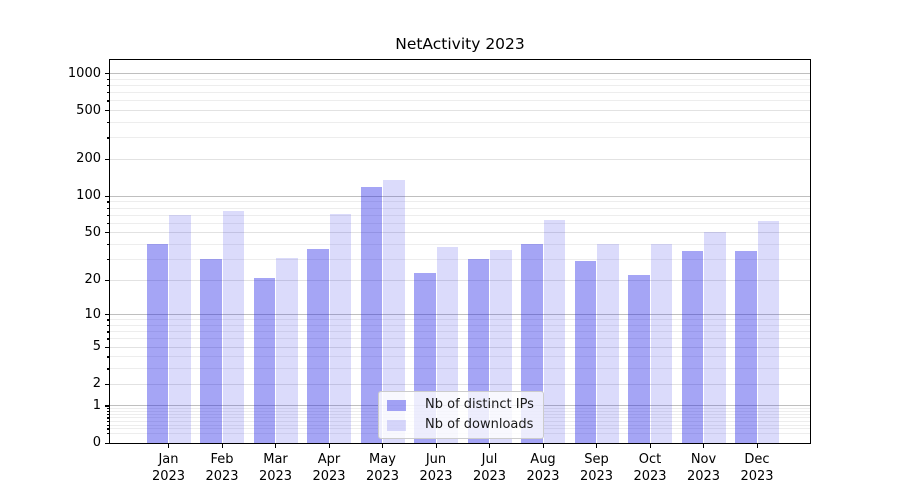 This screenshot has height=500, width=900. Describe the element at coordinates (88, 110) in the screenshot. I see `y-tick-label-500: 500` at that location.